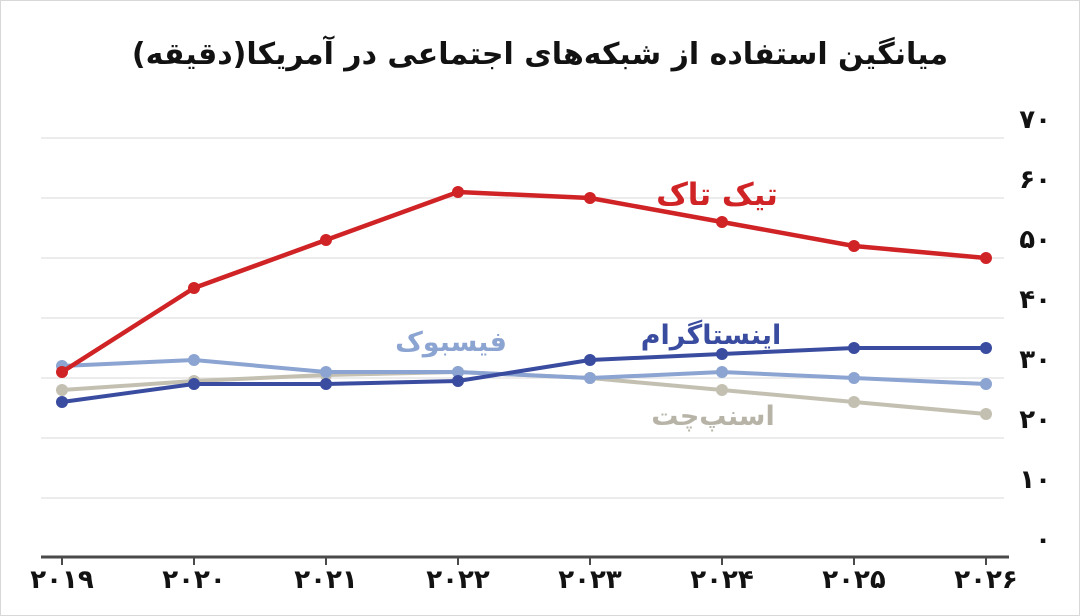  What do you see at coordinates (985, 580) in the screenshot?
I see `x-tick-label: ۲۰۲۶` at bounding box center [985, 580].